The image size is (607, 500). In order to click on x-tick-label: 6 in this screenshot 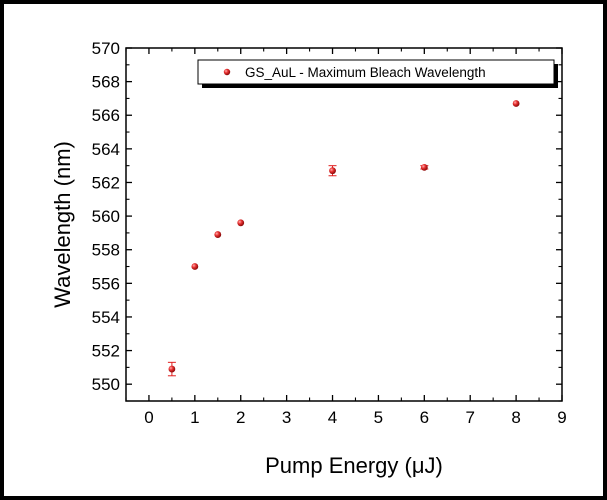, I will do `click(424, 417)`.